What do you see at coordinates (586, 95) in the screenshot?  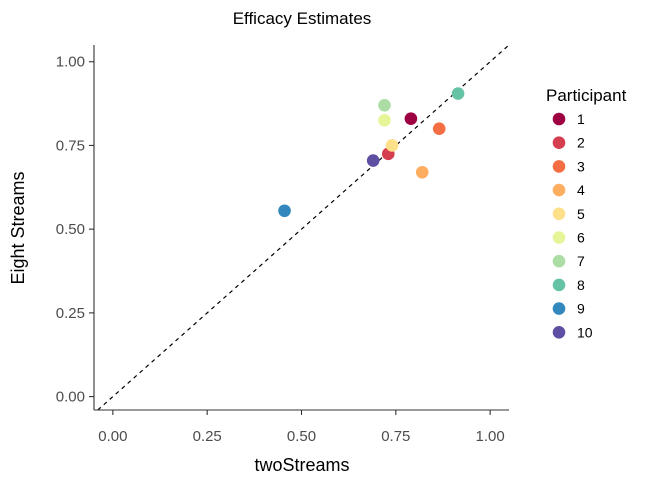 I see `legend-title: Participant` at bounding box center [586, 95].